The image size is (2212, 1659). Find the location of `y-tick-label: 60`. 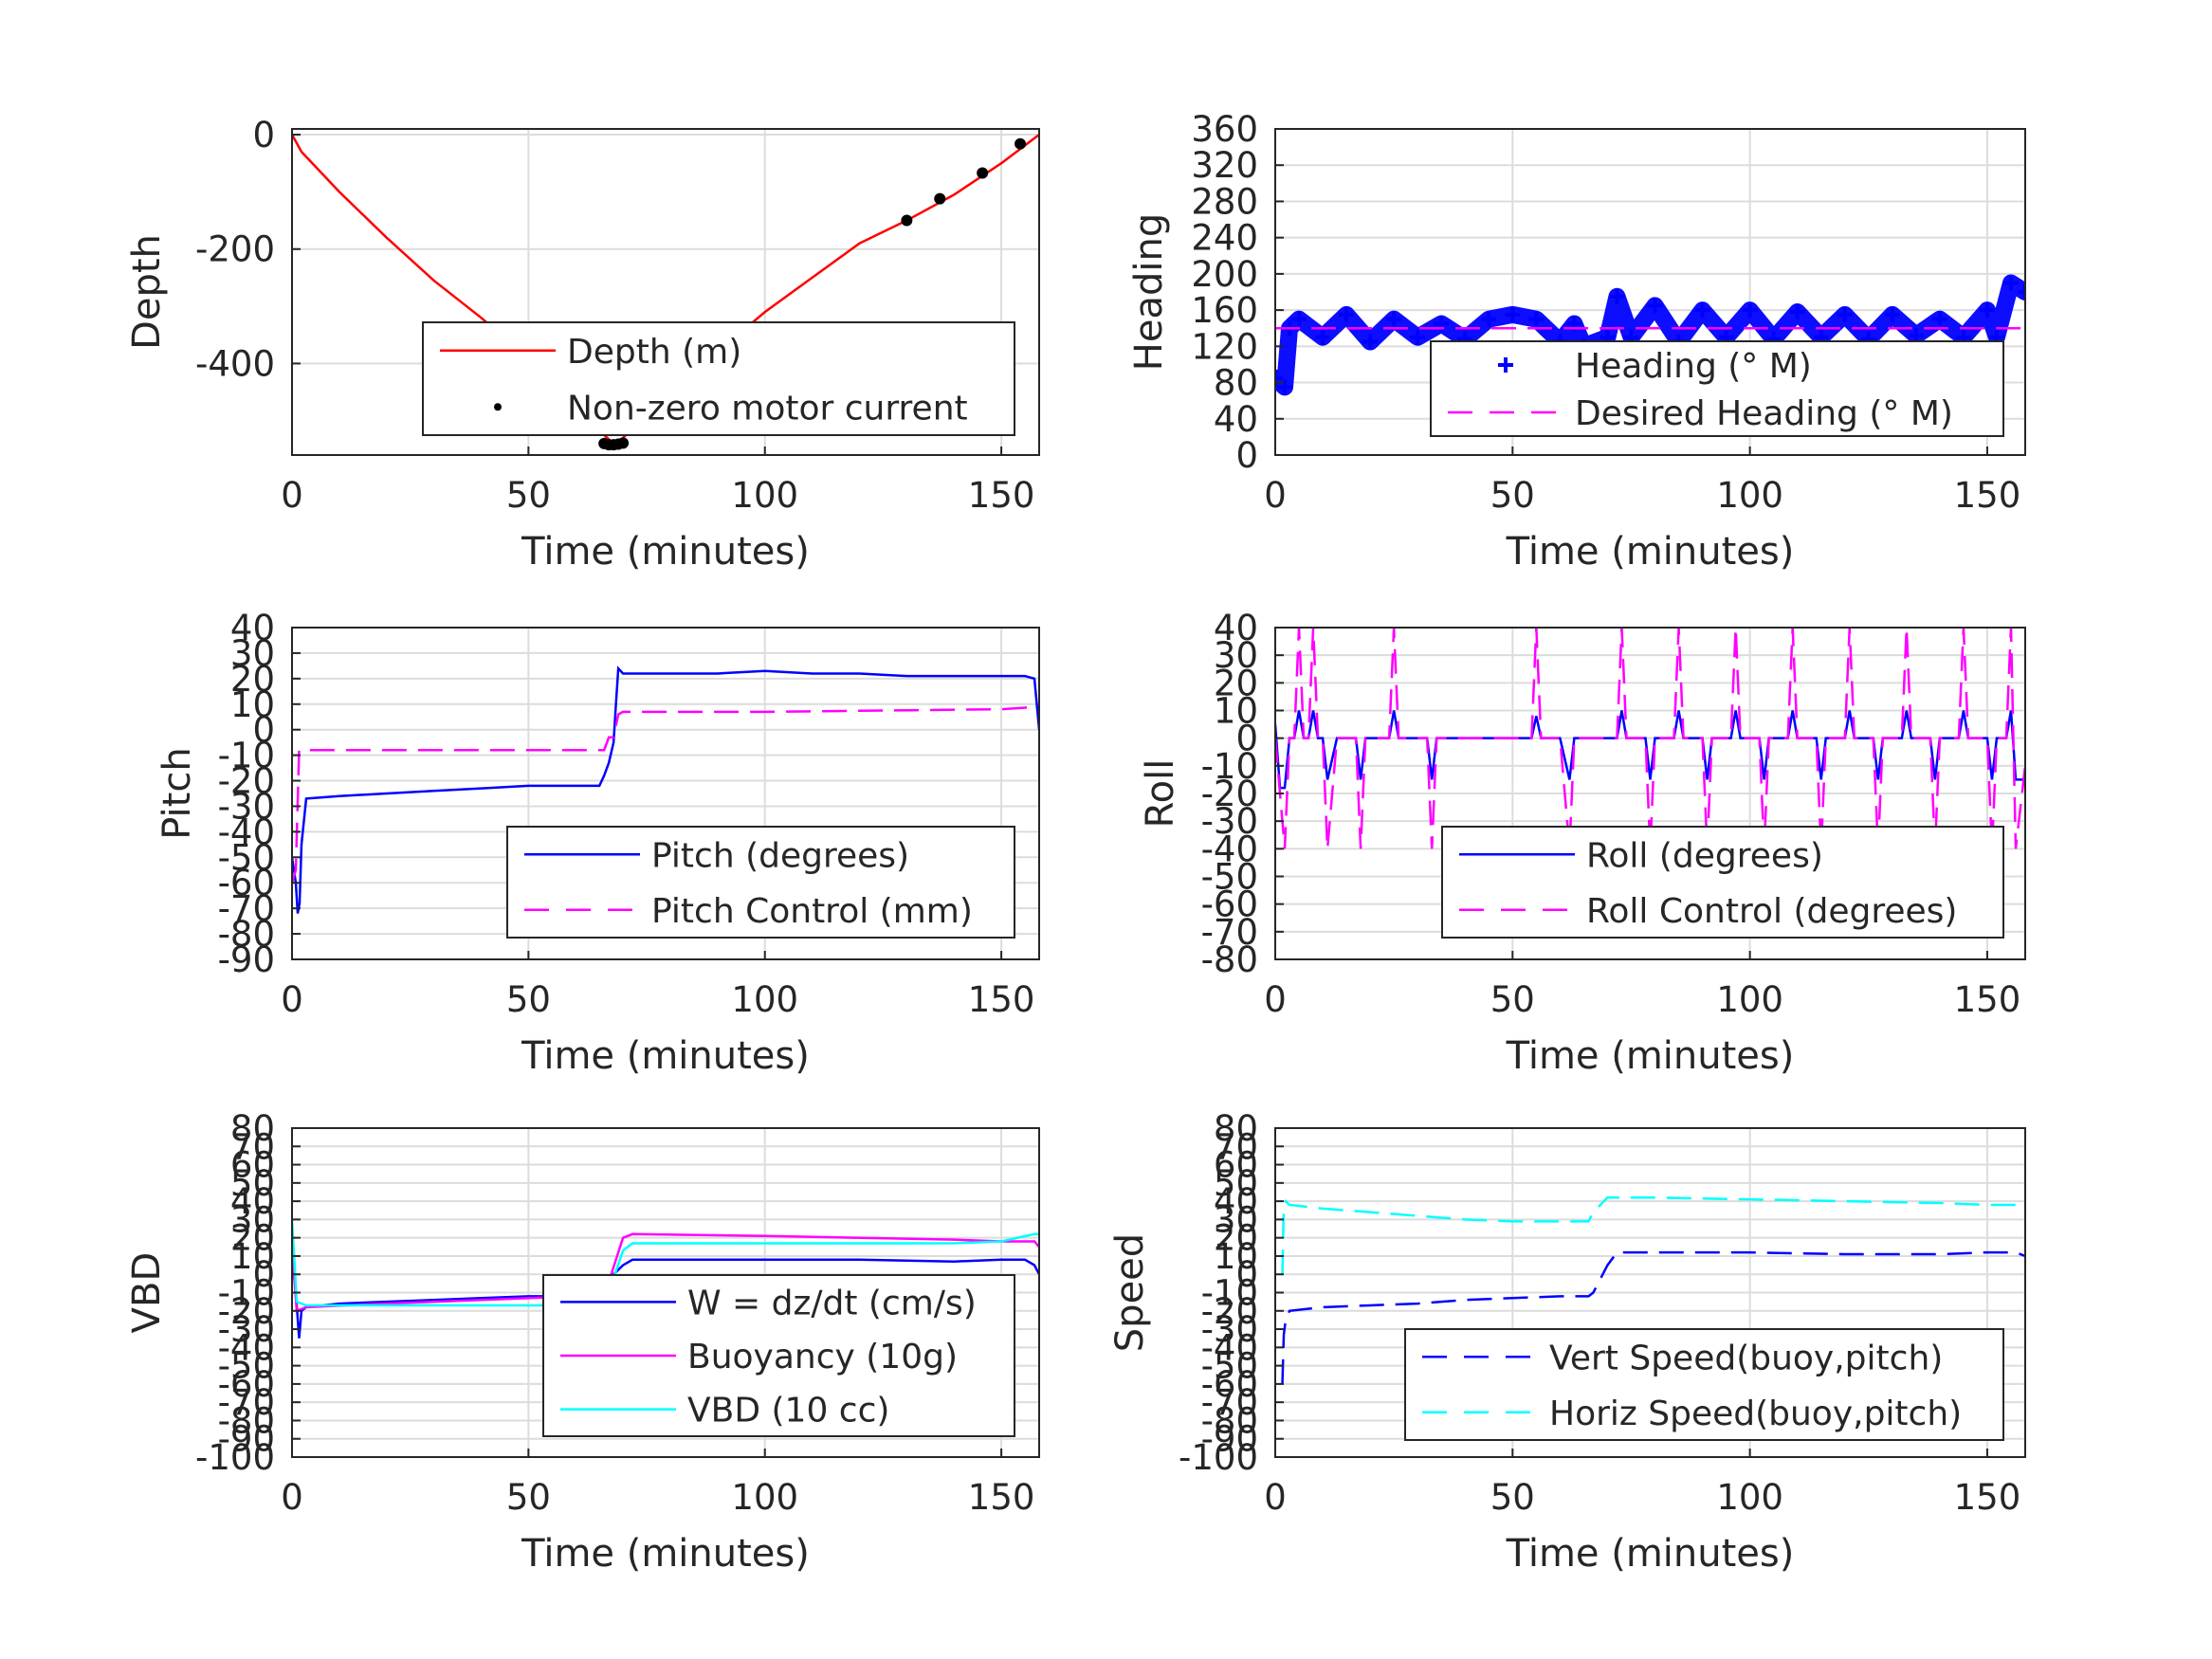

y-tick-label: 60 is located at coordinates (252, 1165).